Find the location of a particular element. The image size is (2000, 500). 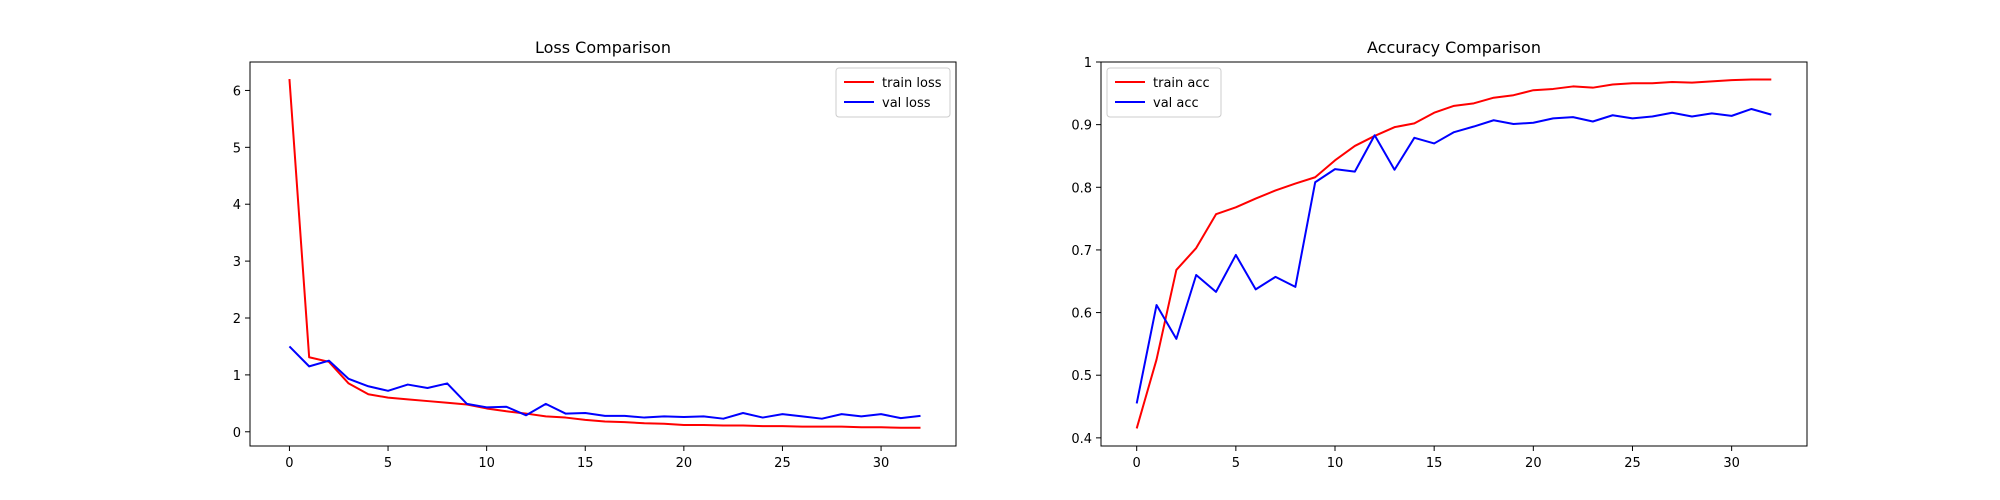

legend: train acc val acc is located at coordinates (1164, 92).